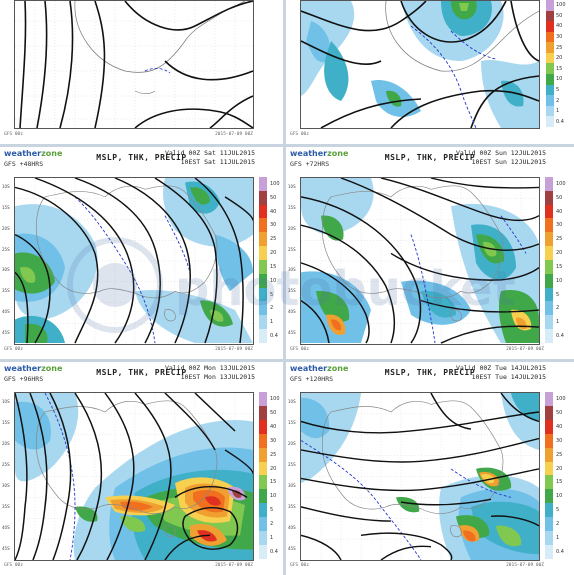  I want to click on valid-time-utc: Valid 00Z Mon 13JUL2015, so click(209, 368).